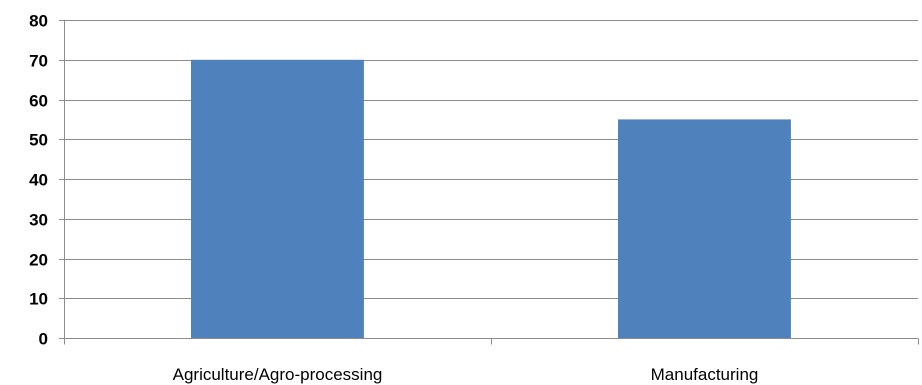 The height and width of the screenshot is (385, 922). Describe the element at coordinates (38, 299) in the screenshot. I see `y-tick-label: 10` at that location.